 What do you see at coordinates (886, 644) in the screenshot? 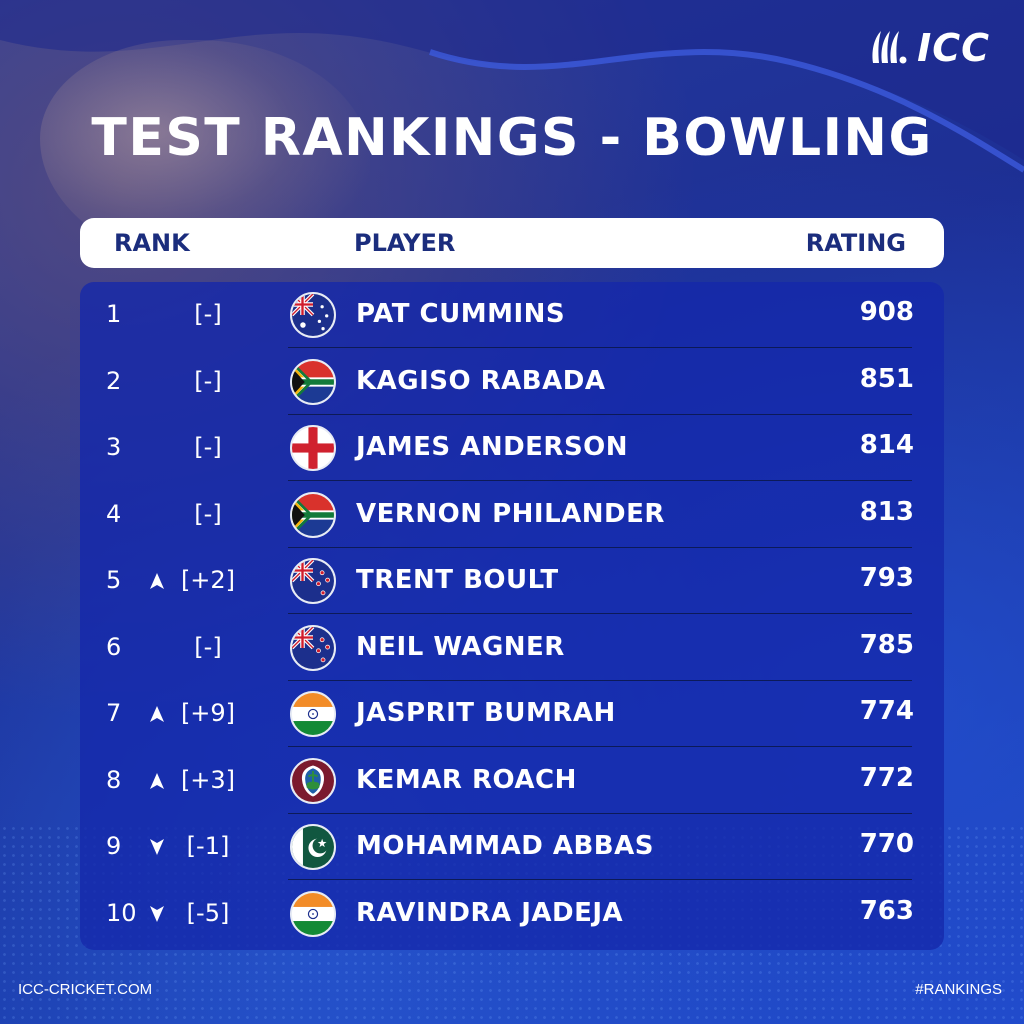
I see `player-rating: 785` at bounding box center [886, 644].